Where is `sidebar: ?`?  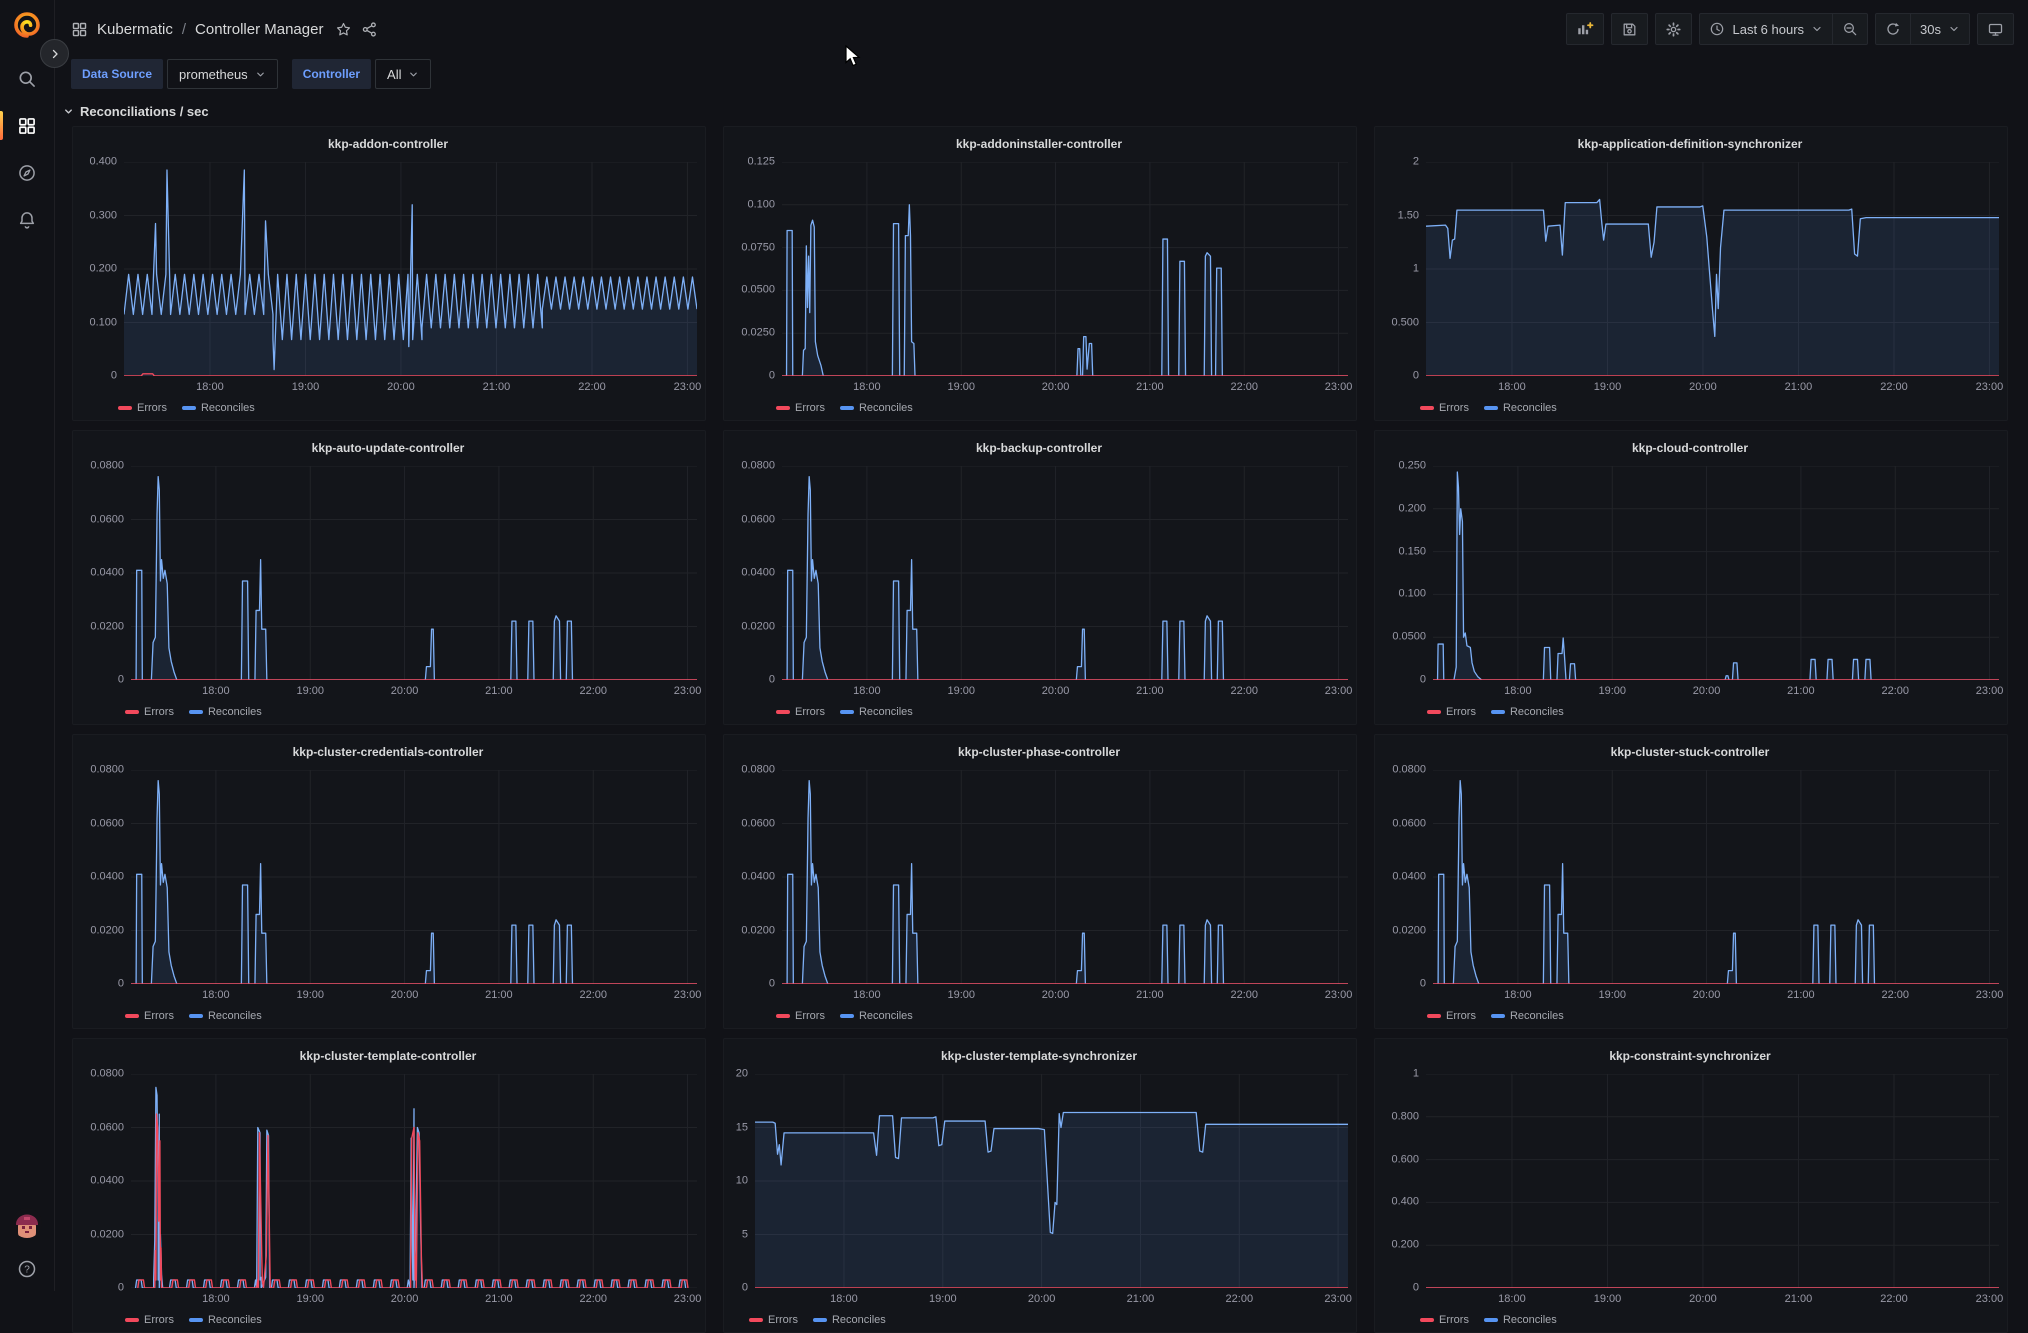 sidebar: ? is located at coordinates (27, 645).